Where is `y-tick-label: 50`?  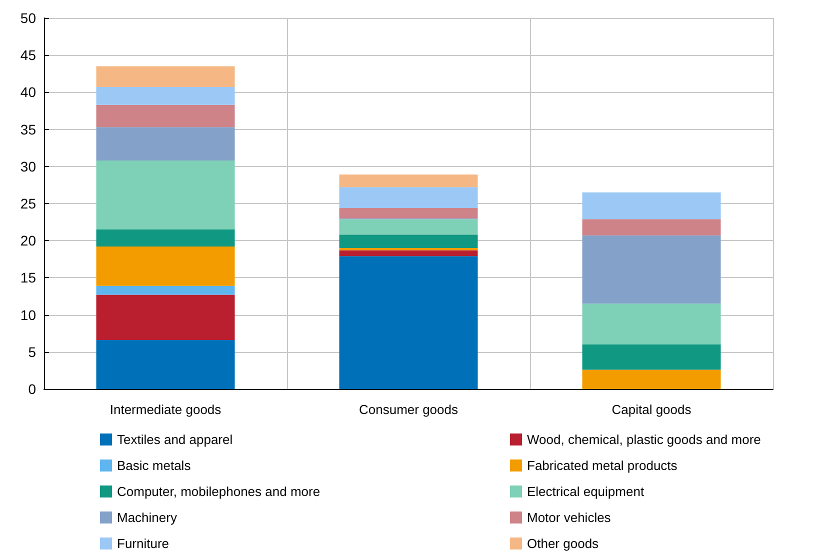
y-tick-label: 50 is located at coordinates (28, 18).